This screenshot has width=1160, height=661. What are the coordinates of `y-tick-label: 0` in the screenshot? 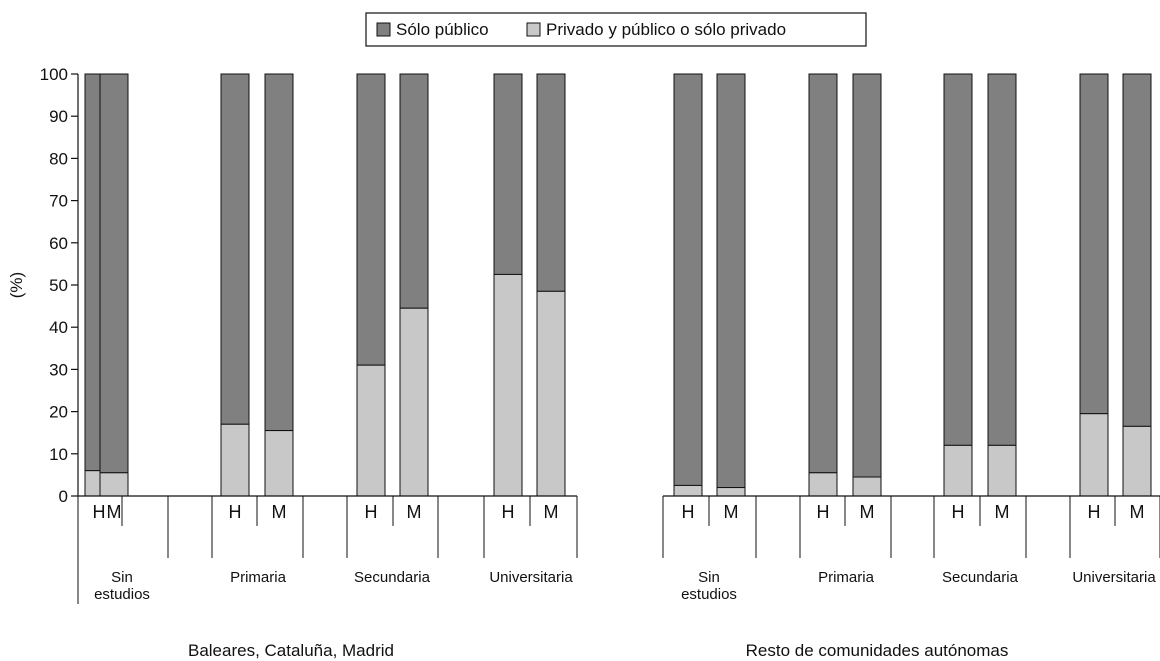 It's located at (63, 496).